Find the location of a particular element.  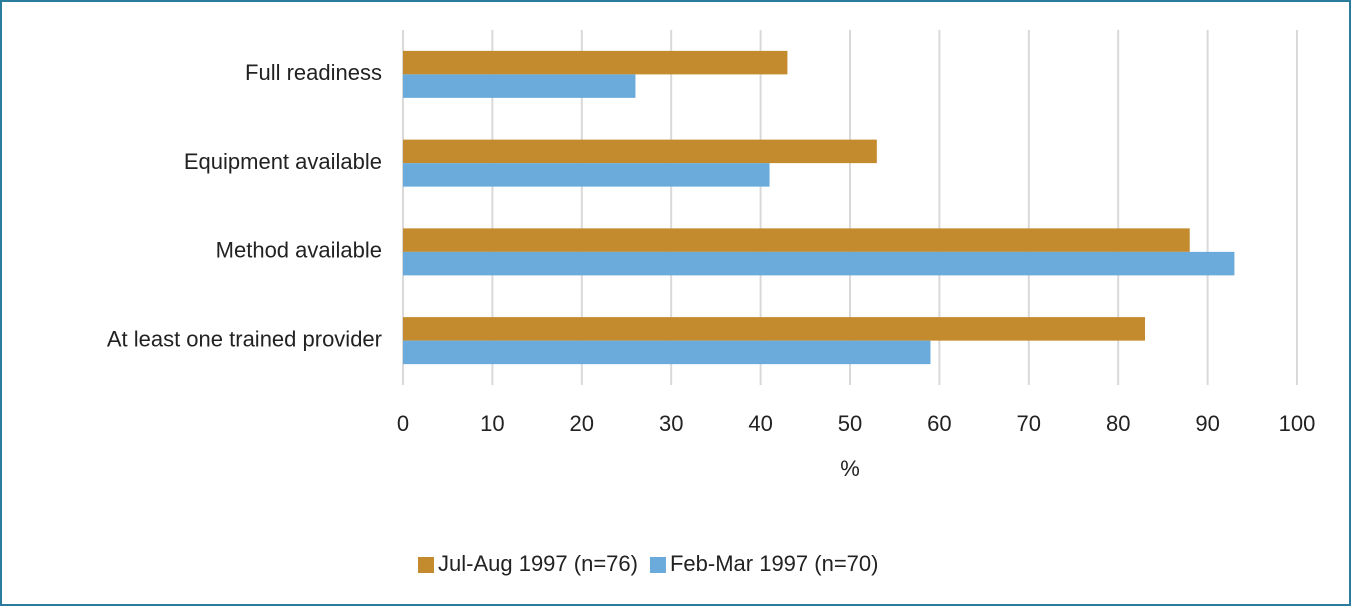

x-tick-label: 50 is located at coordinates (850, 423).